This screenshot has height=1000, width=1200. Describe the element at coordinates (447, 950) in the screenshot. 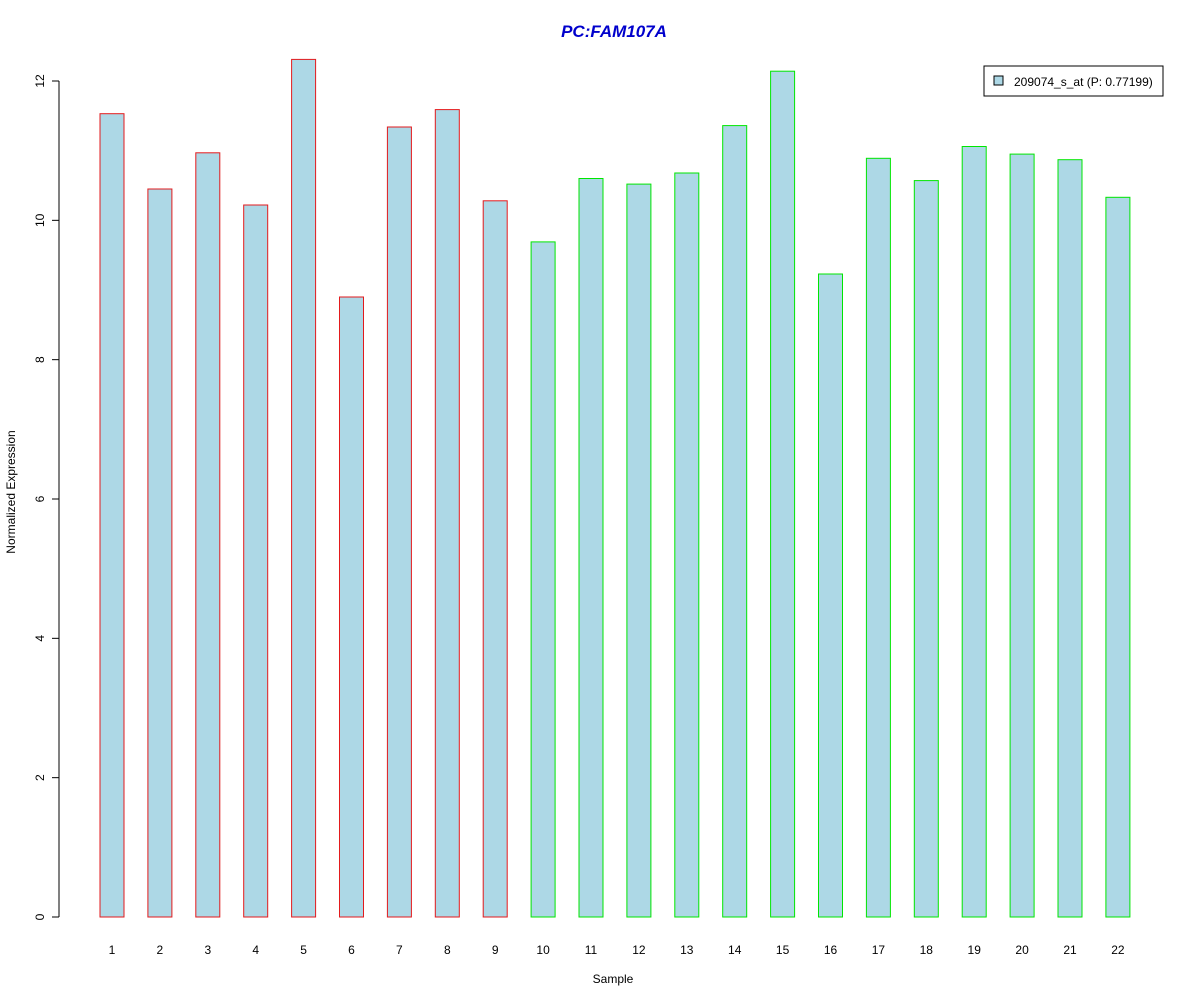

I see `x-tick-label: 8` at that location.